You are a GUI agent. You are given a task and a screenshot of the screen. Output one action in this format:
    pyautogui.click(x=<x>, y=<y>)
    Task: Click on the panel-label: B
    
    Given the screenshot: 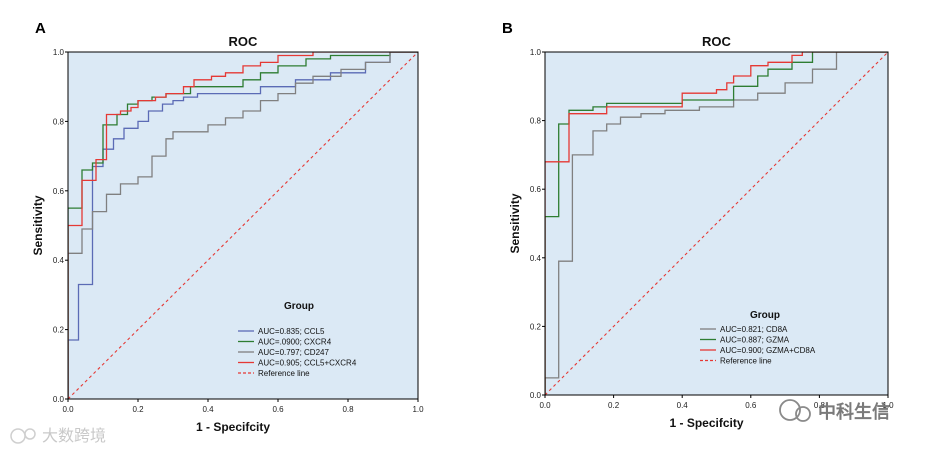 What is the action you would take?
    pyautogui.click(x=507, y=28)
    